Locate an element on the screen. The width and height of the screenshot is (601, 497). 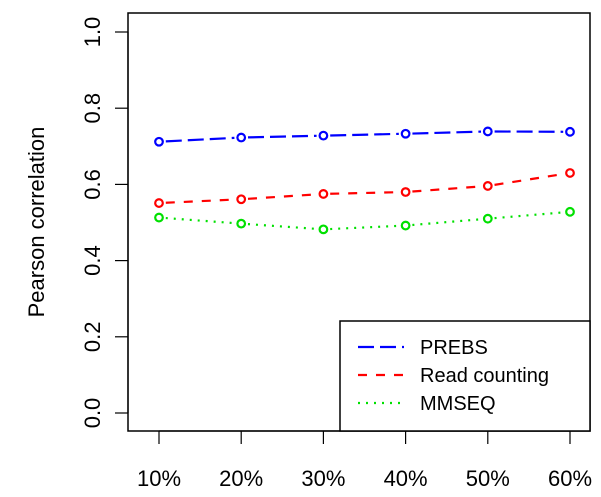
y-tick-label: 1.0 is located at coordinates (92, 32).